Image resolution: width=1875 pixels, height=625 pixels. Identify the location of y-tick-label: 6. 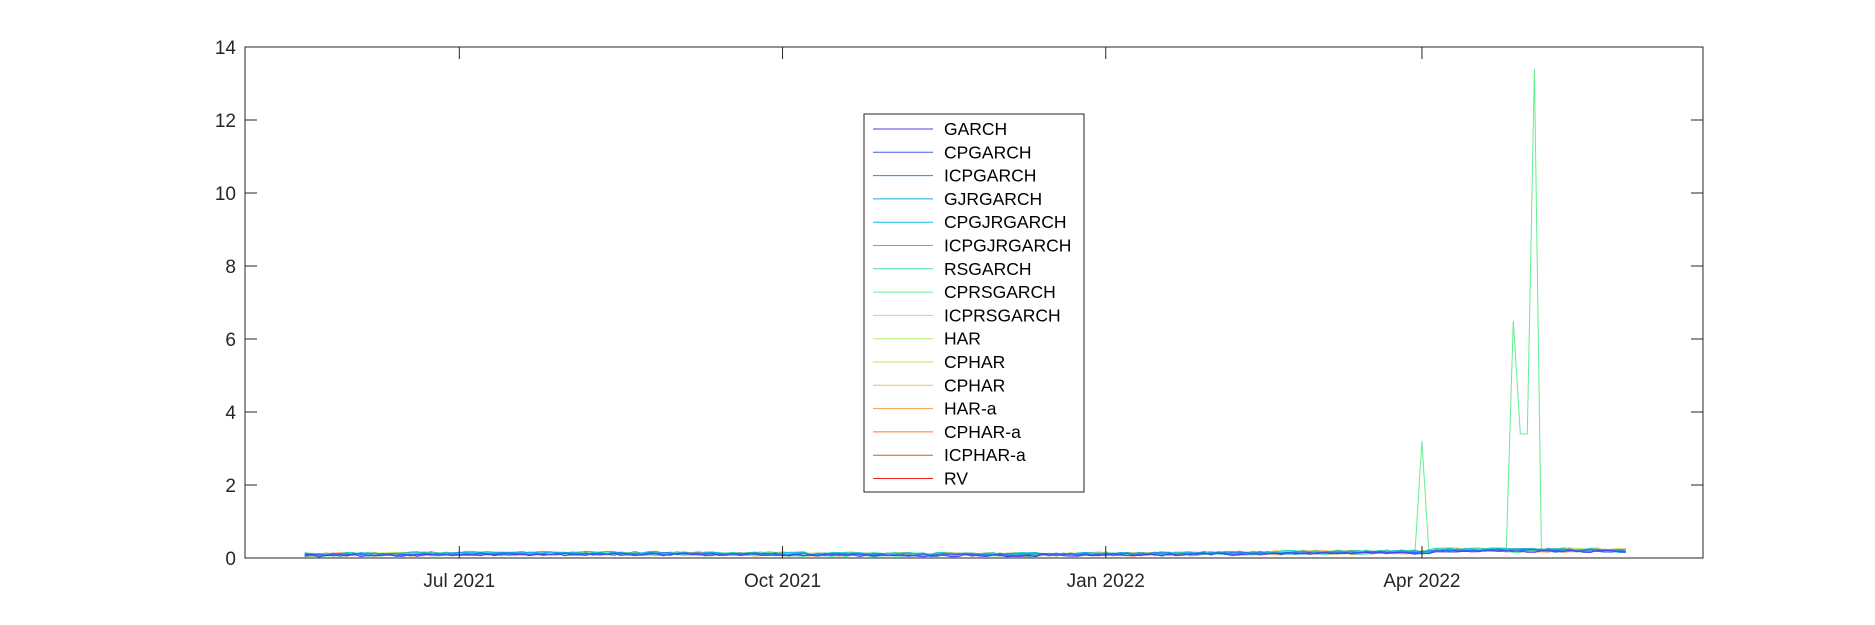
(230, 340).